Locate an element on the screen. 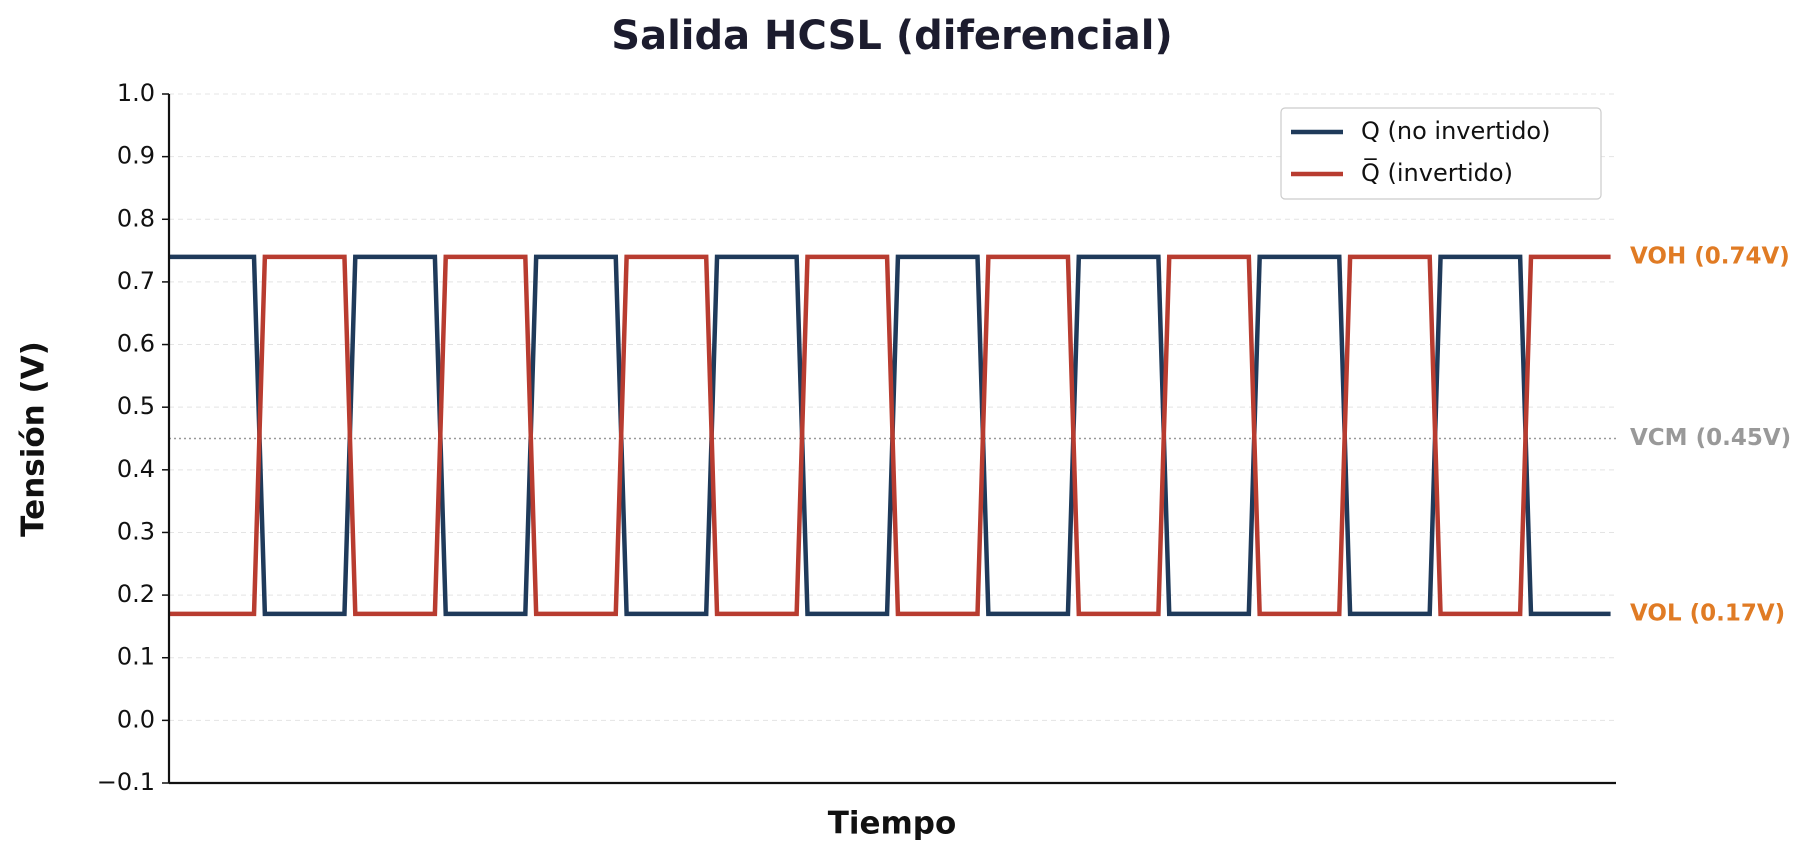 The height and width of the screenshot is (859, 1817). y-tick-label: 0.2 is located at coordinates (136, 594).